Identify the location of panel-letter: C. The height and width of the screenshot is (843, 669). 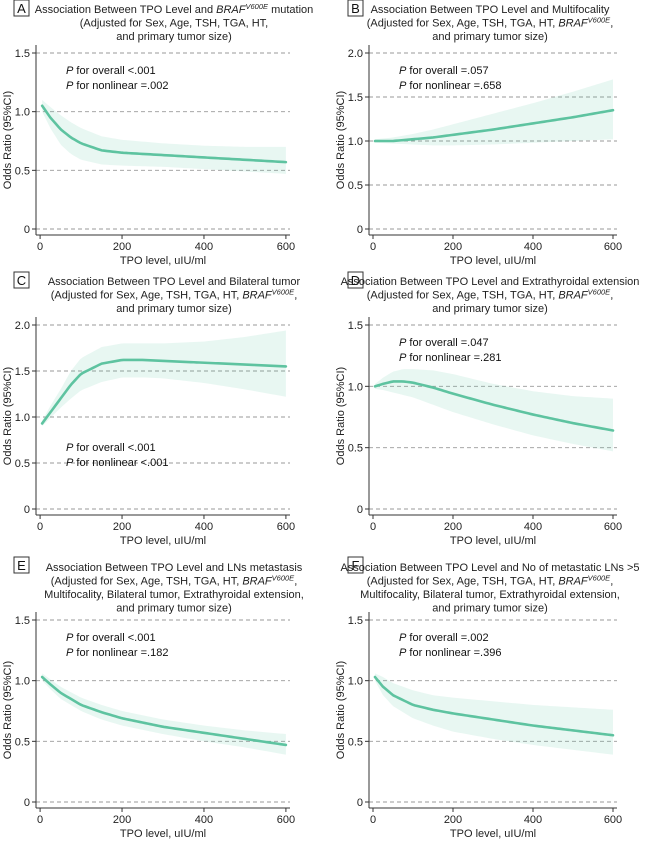
(21, 280).